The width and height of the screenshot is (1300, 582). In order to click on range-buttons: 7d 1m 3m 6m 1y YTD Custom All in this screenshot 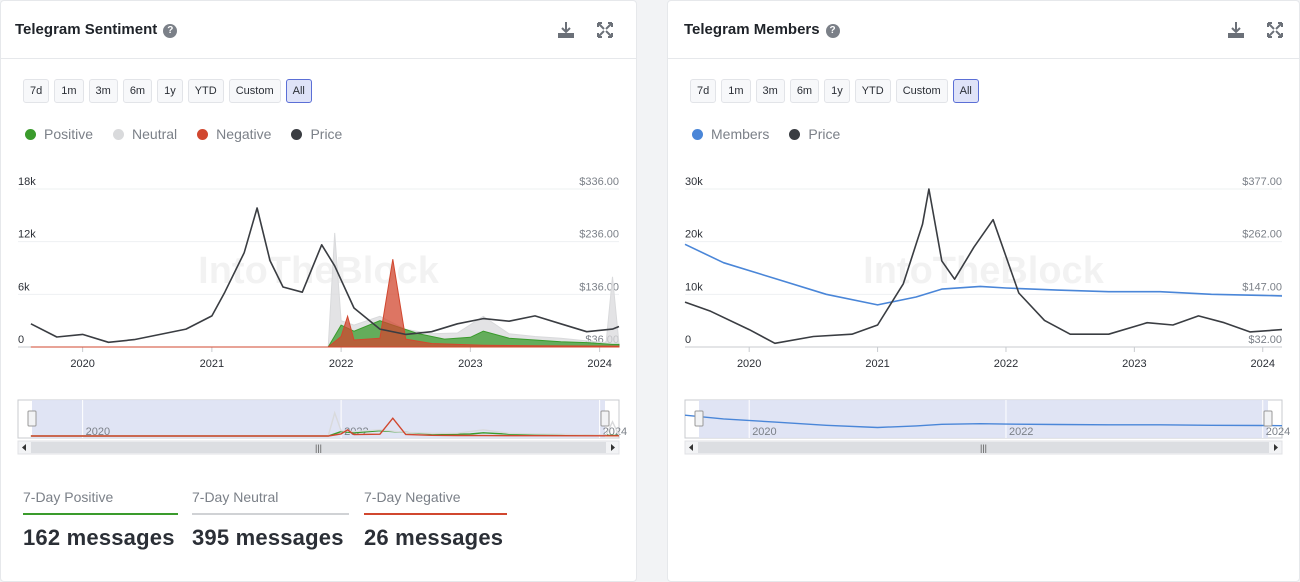, I will do `click(167, 91)`.